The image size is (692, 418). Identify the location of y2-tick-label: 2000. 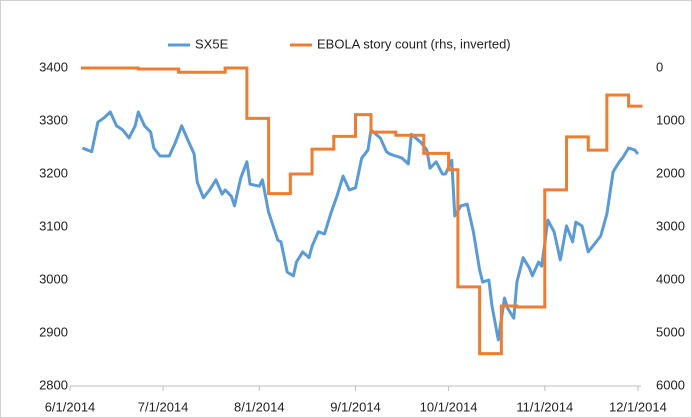
(670, 172).